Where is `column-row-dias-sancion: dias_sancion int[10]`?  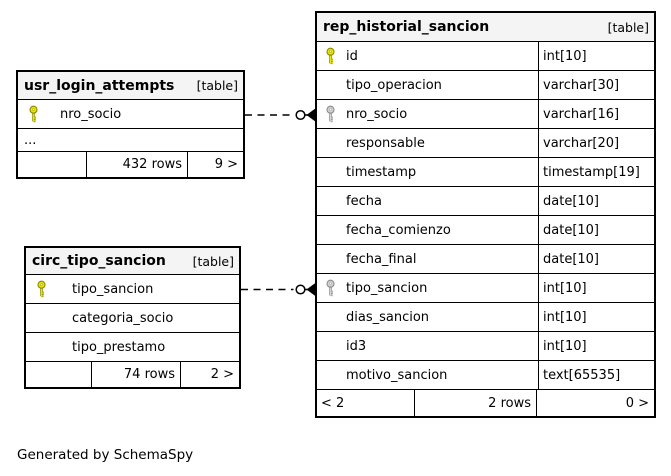
column-row-dias-sancion: dias_sancion int[10] is located at coordinates (485, 317).